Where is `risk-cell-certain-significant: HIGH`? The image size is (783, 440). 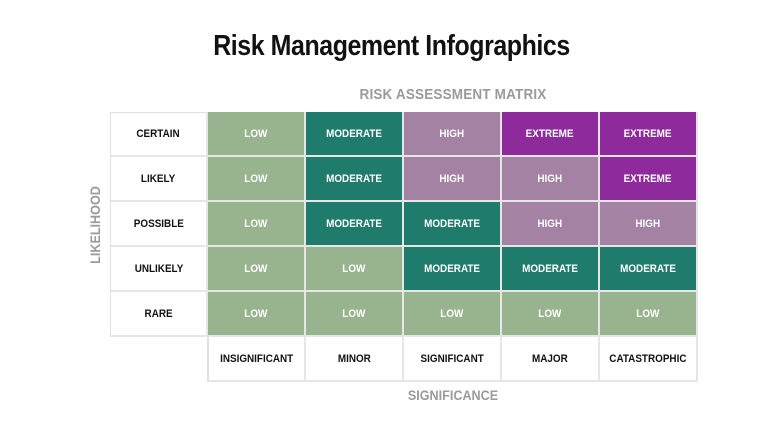 risk-cell-certain-significant: HIGH is located at coordinates (453, 134).